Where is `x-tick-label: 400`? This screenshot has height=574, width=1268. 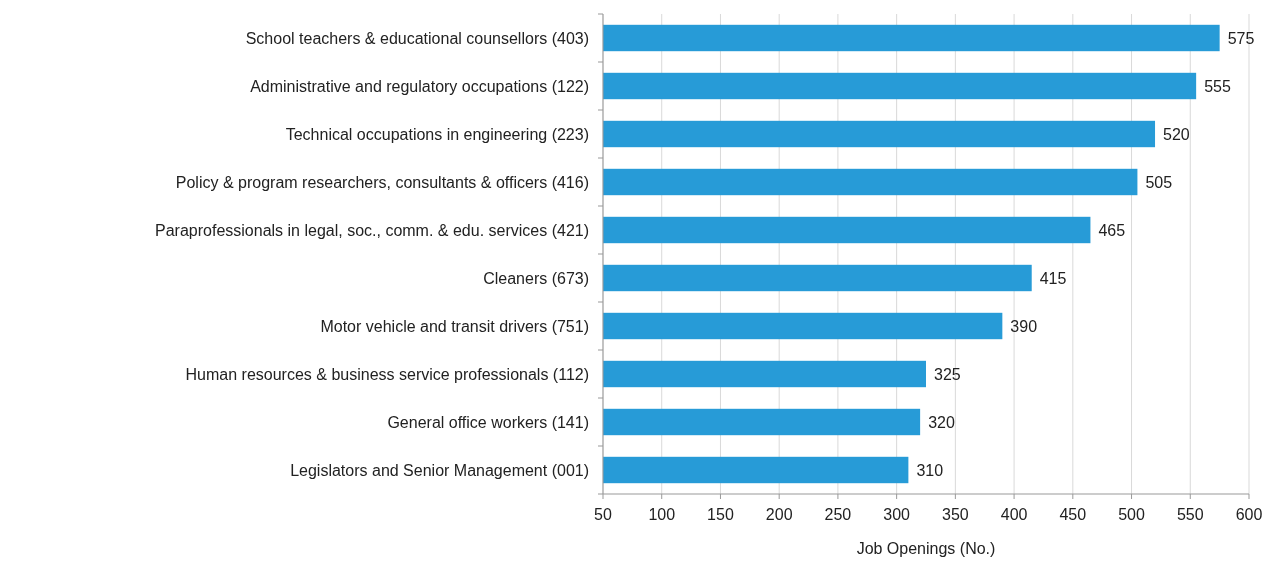 x-tick-label: 400 is located at coordinates (1014, 514).